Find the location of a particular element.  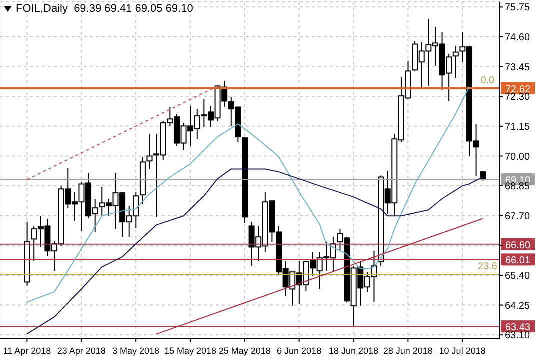

y-tick-label: 64.25 is located at coordinates (517, 306).